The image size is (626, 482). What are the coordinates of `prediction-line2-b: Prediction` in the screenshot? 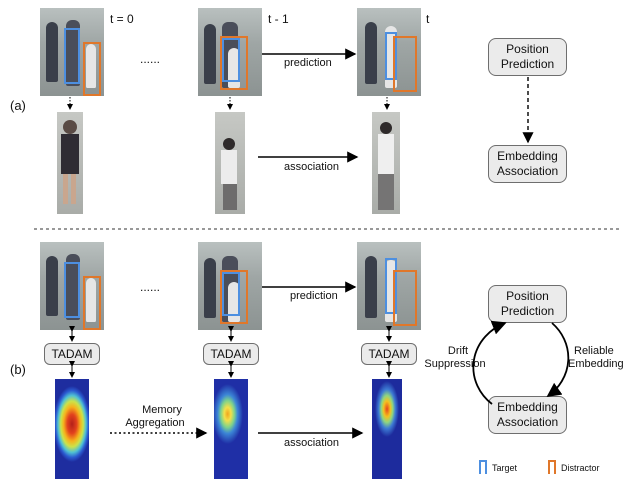 It's located at (527, 311).